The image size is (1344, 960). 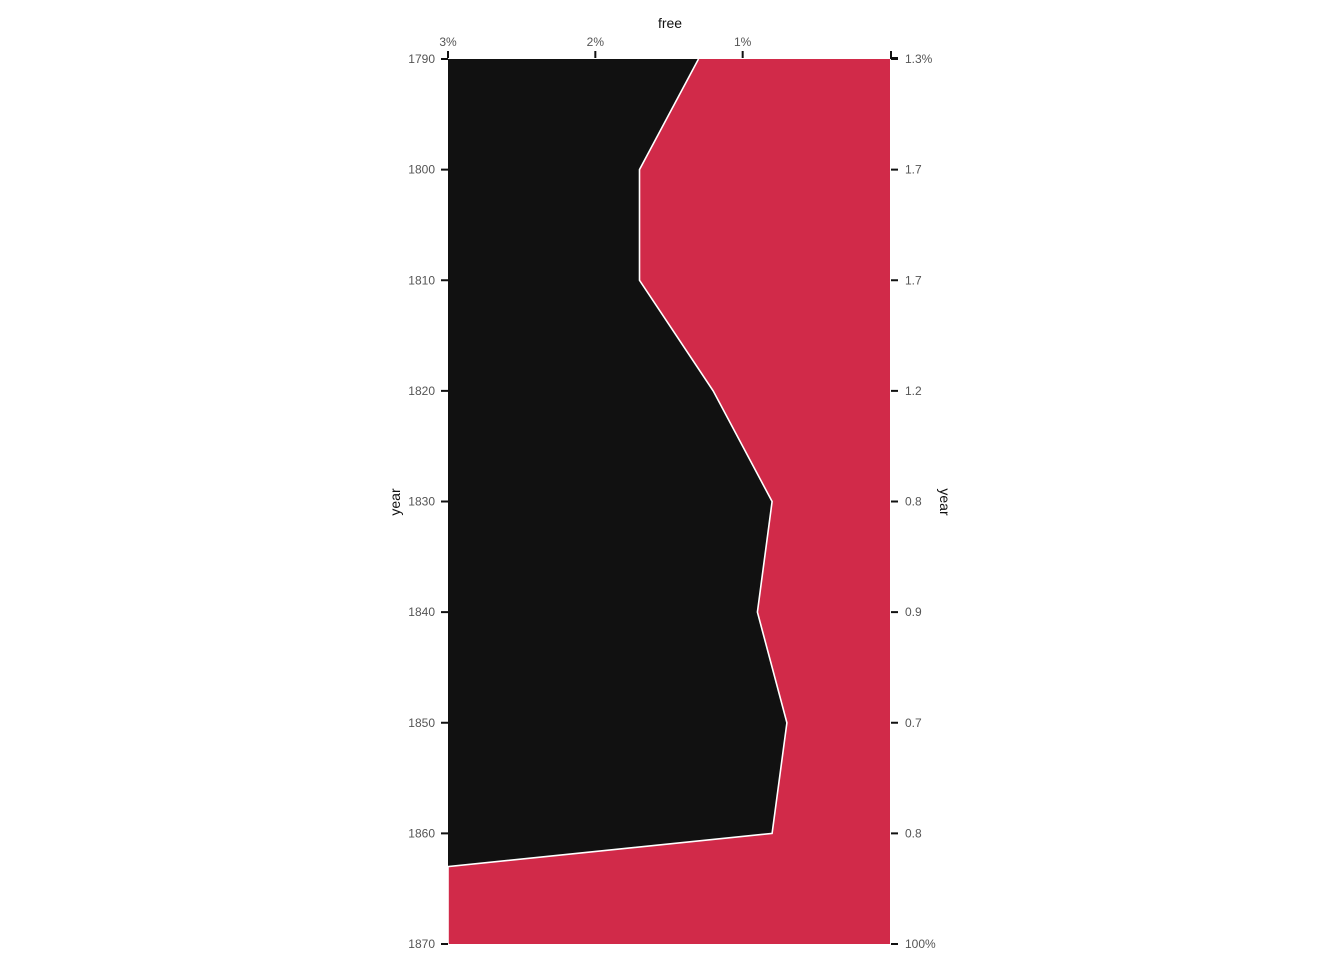 I want to click on right-axis-title: year, so click(x=945, y=502).